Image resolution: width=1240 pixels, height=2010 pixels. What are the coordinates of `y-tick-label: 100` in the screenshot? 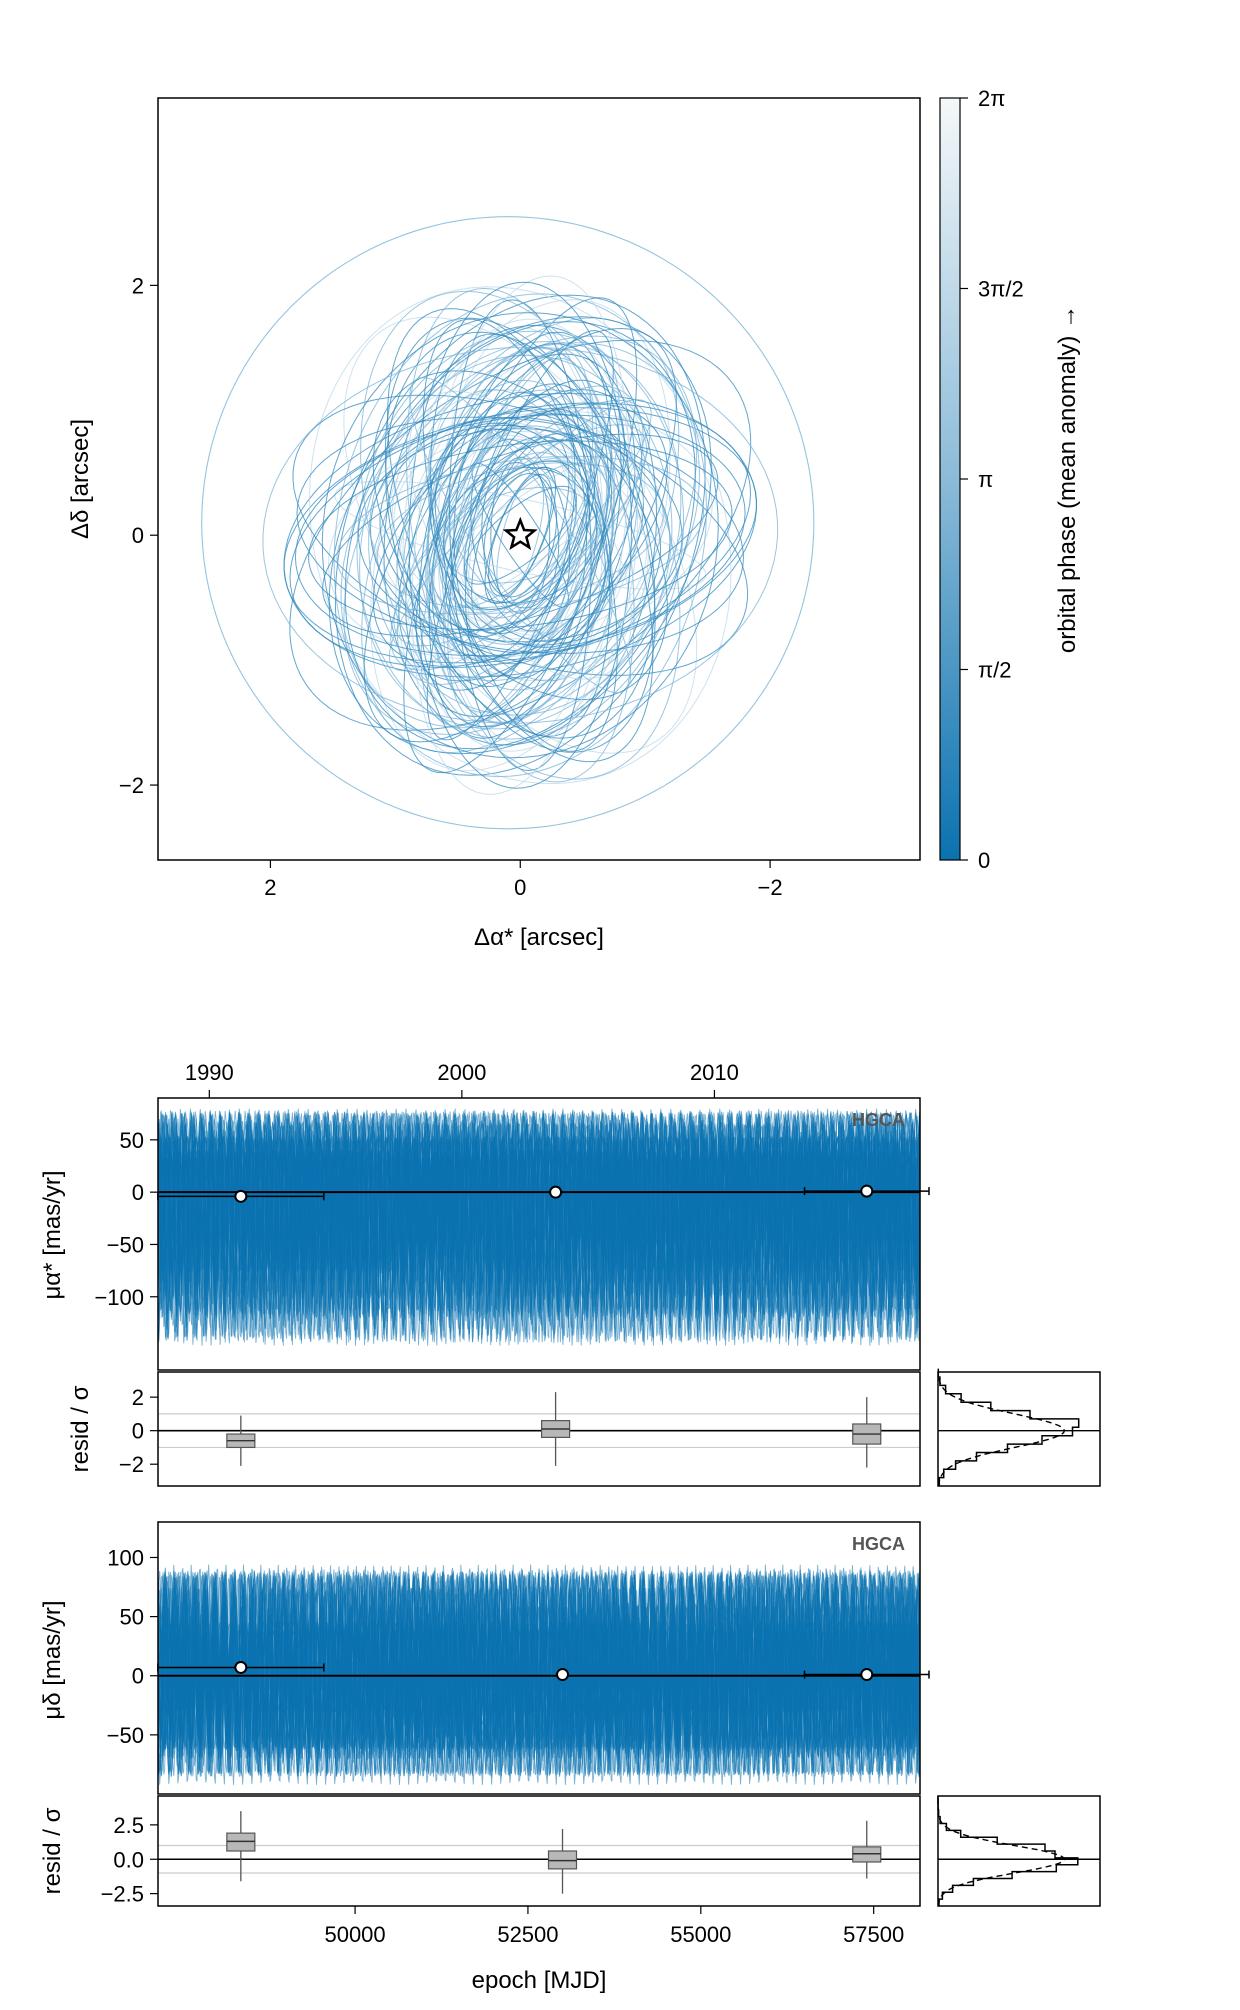 It's located at (125, 1557).